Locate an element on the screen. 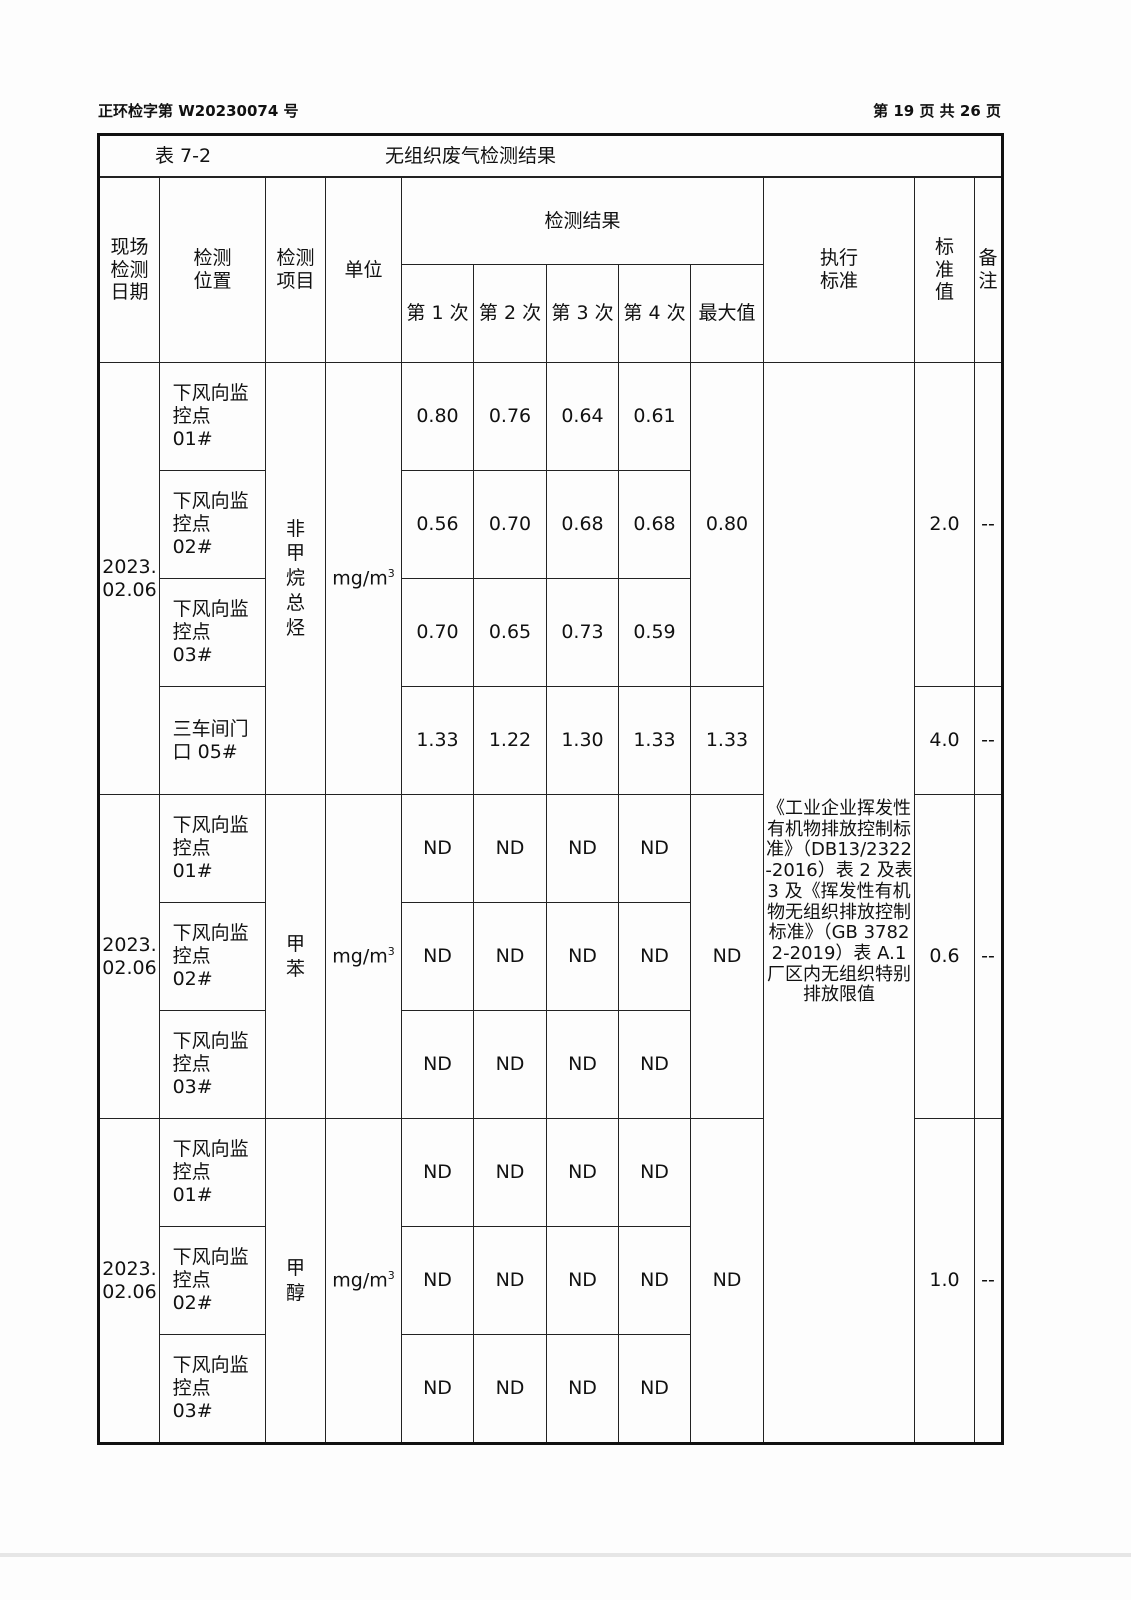 Image resolution: width=1131 pixels, height=1600 pixels. col-limit: 标 准 值 is located at coordinates (944, 269).